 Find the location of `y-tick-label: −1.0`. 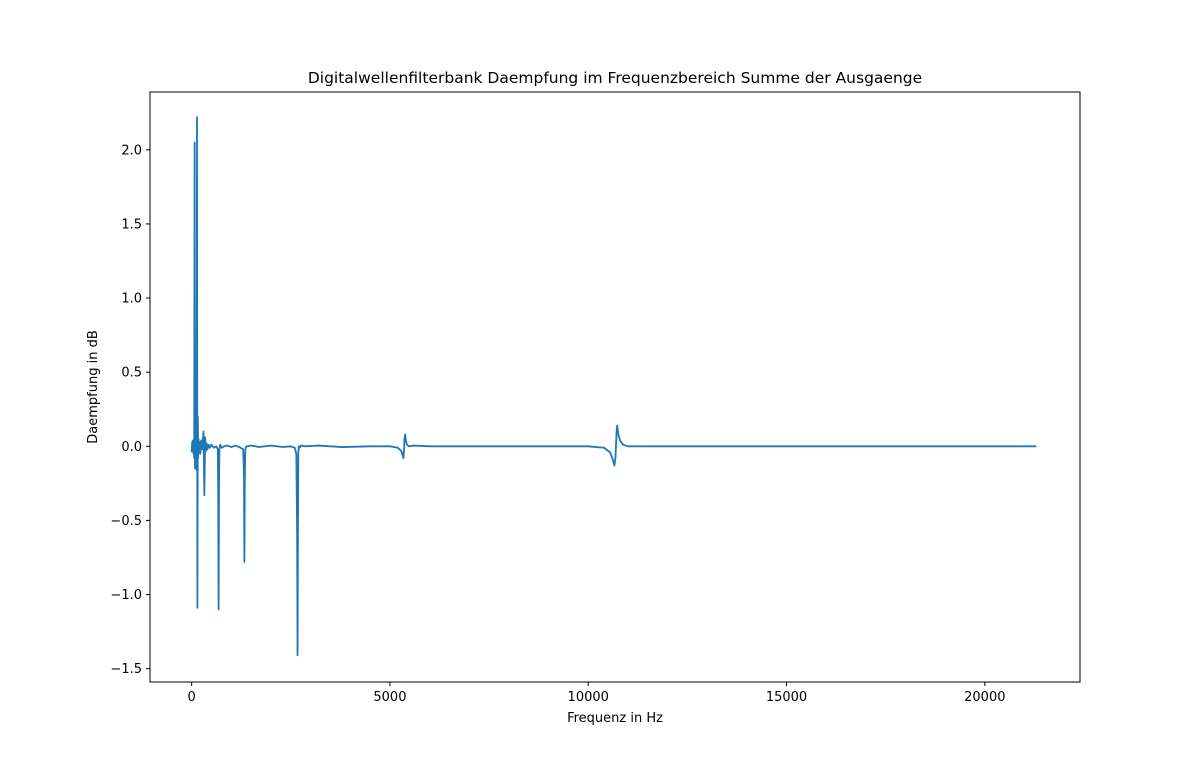

y-tick-label: −1.0 is located at coordinates (126, 595).